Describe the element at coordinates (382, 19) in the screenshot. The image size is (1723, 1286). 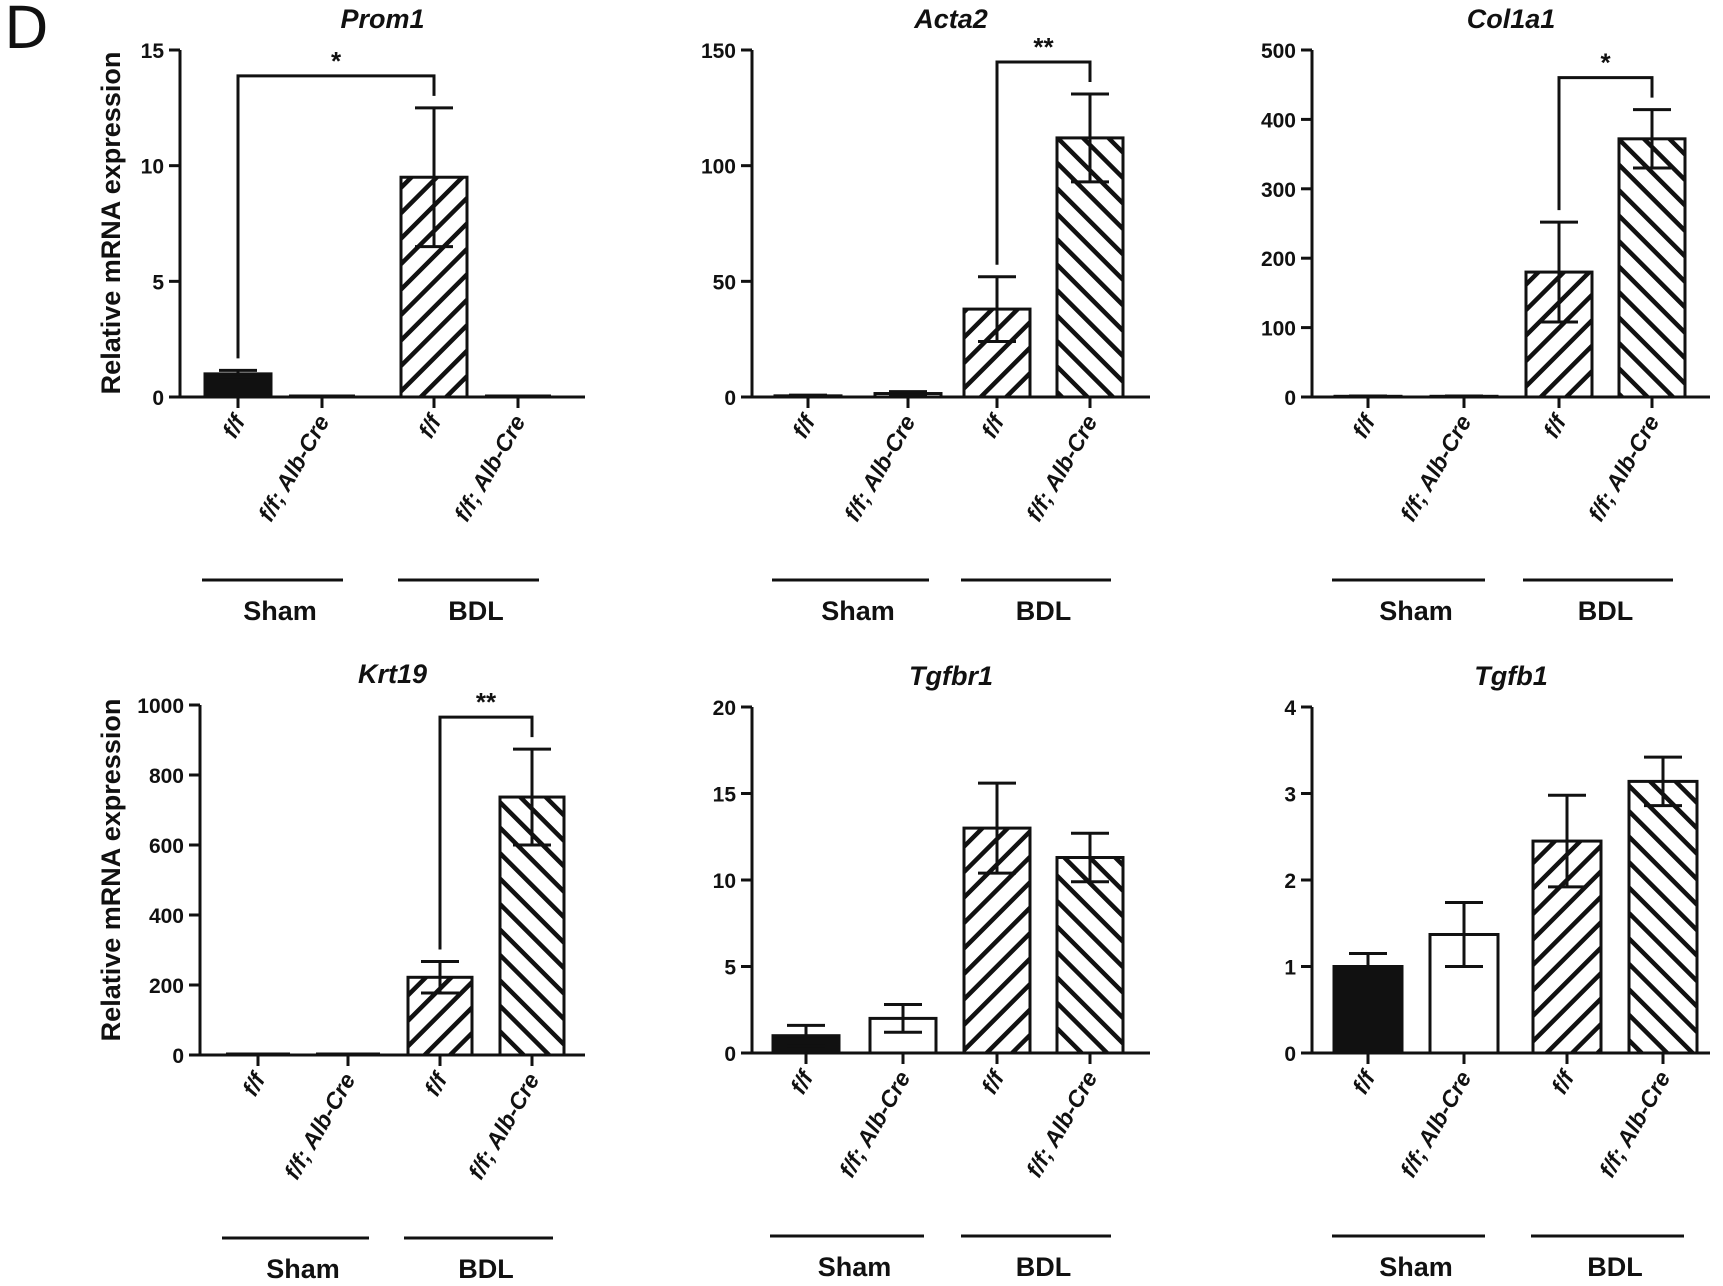
I see `chart-title: Prom1` at that location.